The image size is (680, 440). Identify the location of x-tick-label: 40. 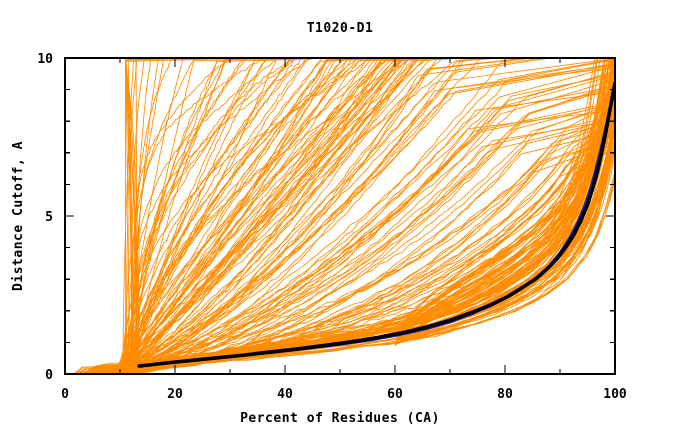
(285, 394).